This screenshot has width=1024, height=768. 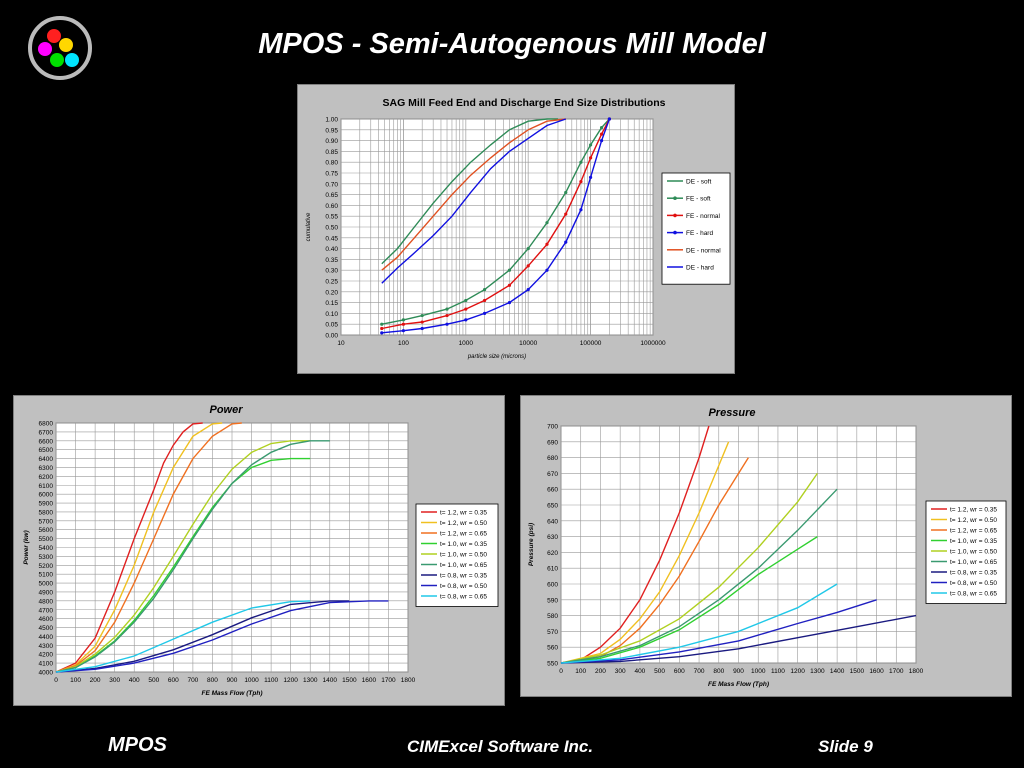 What do you see at coordinates (561, 671) in the screenshot?
I see `x-tick-label: 0` at bounding box center [561, 671].